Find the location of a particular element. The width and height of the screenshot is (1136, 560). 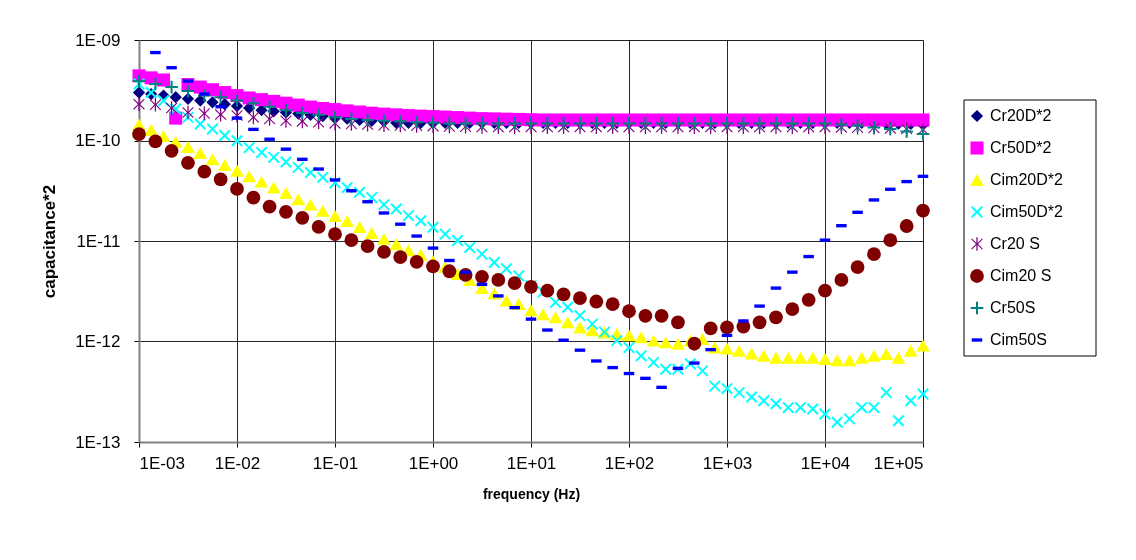

legend-label: Cr50D*2 is located at coordinates (1021, 147).